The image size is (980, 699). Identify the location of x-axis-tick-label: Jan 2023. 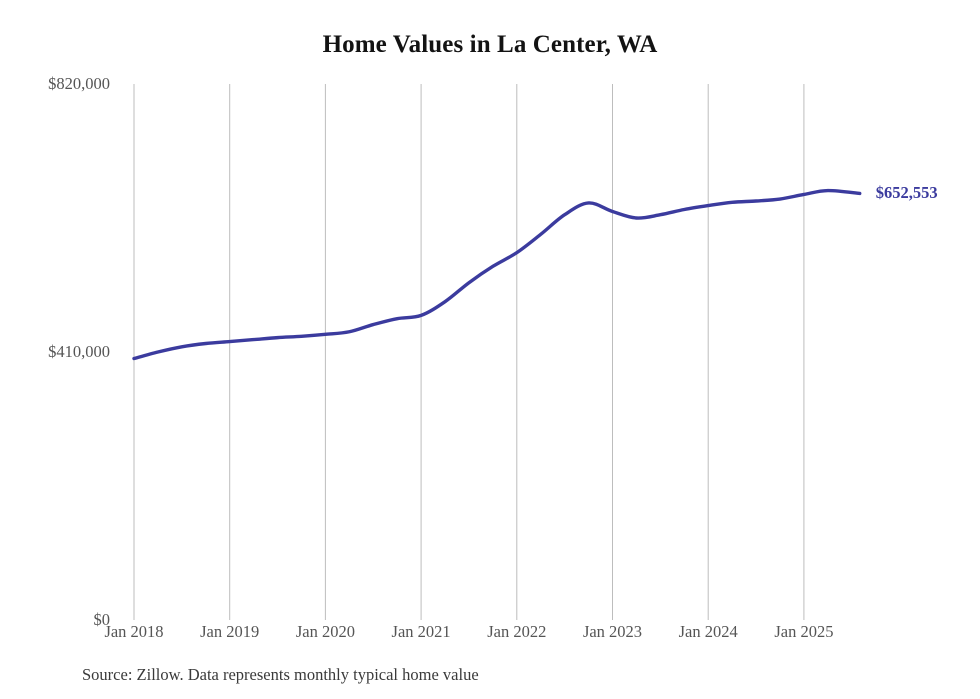
(612, 631).